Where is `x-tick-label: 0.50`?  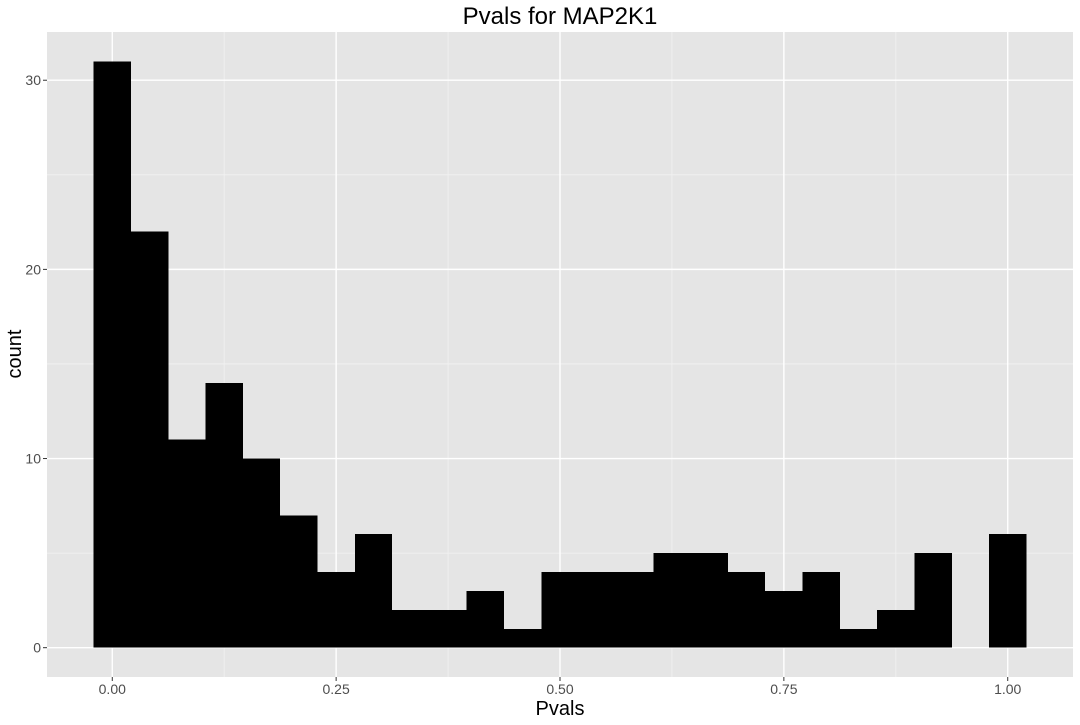
x-tick-label: 0.50 is located at coordinates (559, 689).